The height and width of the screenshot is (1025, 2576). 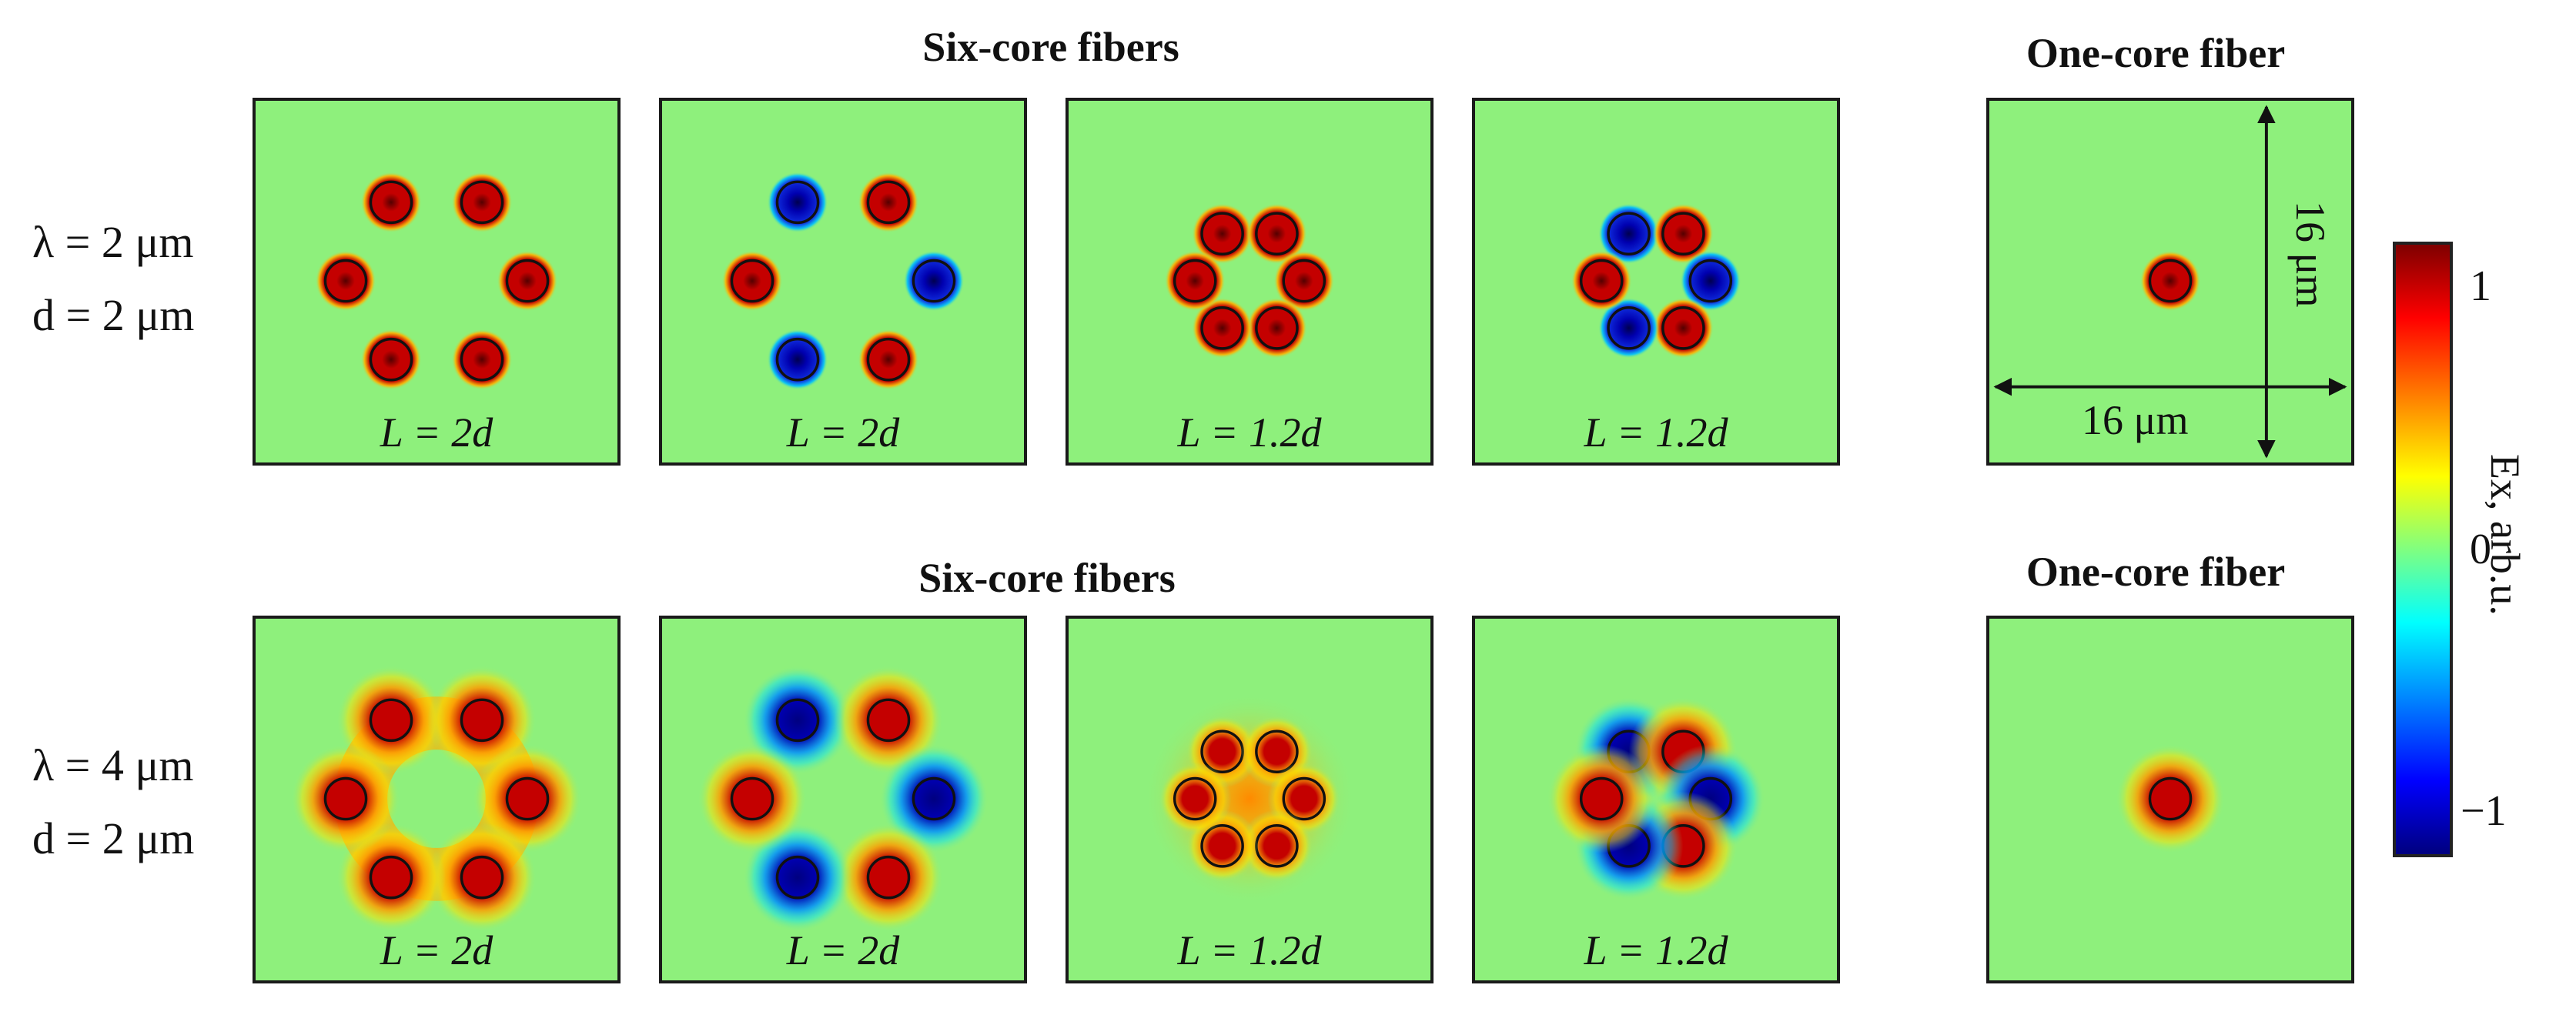 I want to click on panel-row2-one-core, so click(x=2170, y=799).